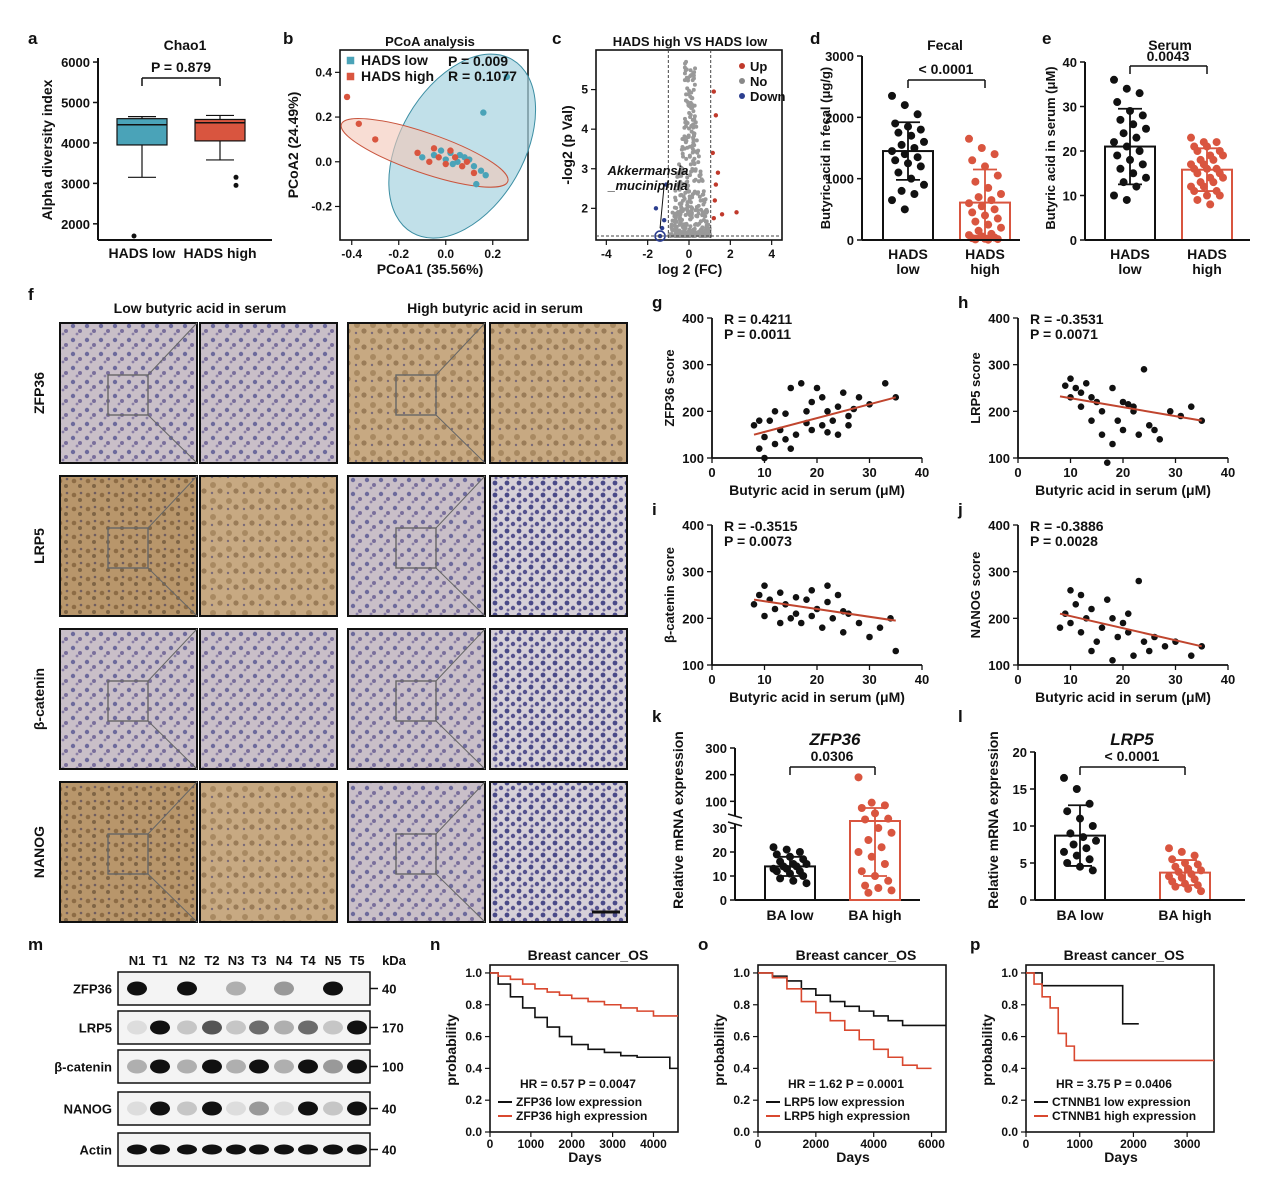 This screenshot has width=1280, height=1185. What do you see at coordinates (430, 269) in the screenshot?
I see `x-axis-label: PCoA1 (35.56%)` at bounding box center [430, 269].